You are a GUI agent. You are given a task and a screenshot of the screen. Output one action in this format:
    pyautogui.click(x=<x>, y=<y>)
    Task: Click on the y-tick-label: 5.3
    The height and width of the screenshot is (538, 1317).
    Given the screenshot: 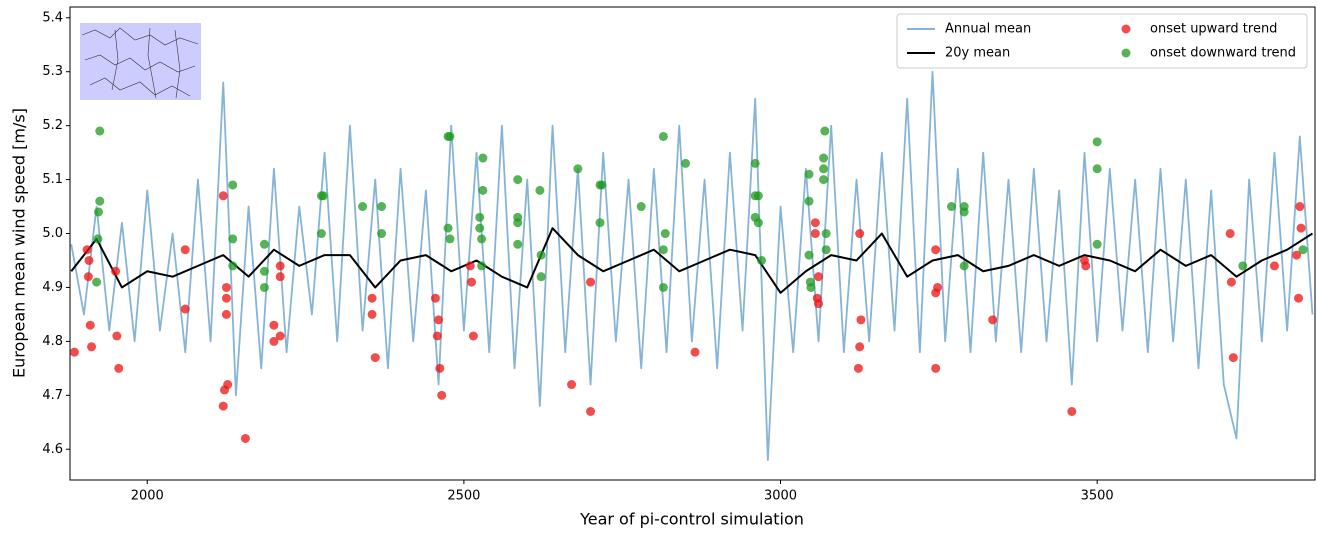 What is the action you would take?
    pyautogui.click(x=52, y=71)
    